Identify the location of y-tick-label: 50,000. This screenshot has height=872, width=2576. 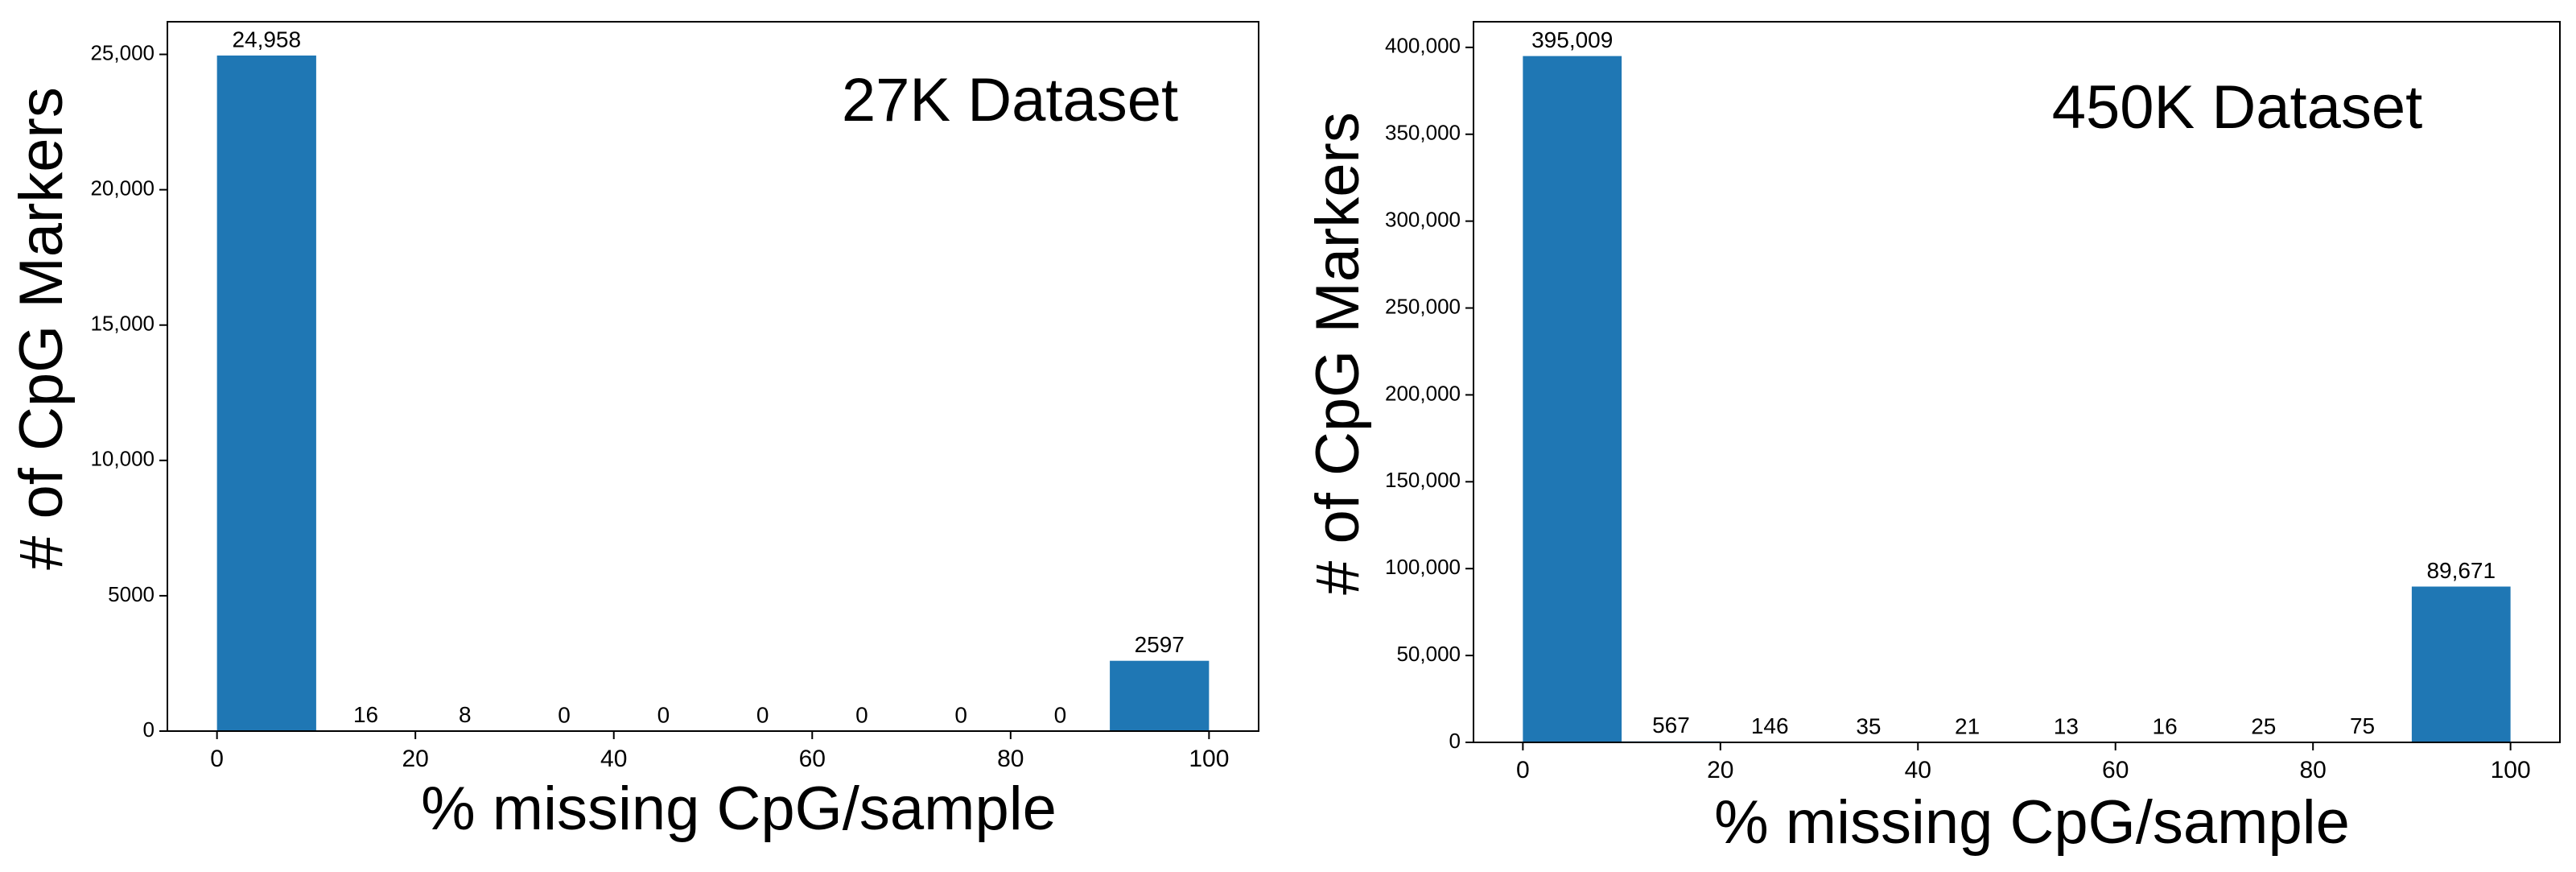
(1428, 654).